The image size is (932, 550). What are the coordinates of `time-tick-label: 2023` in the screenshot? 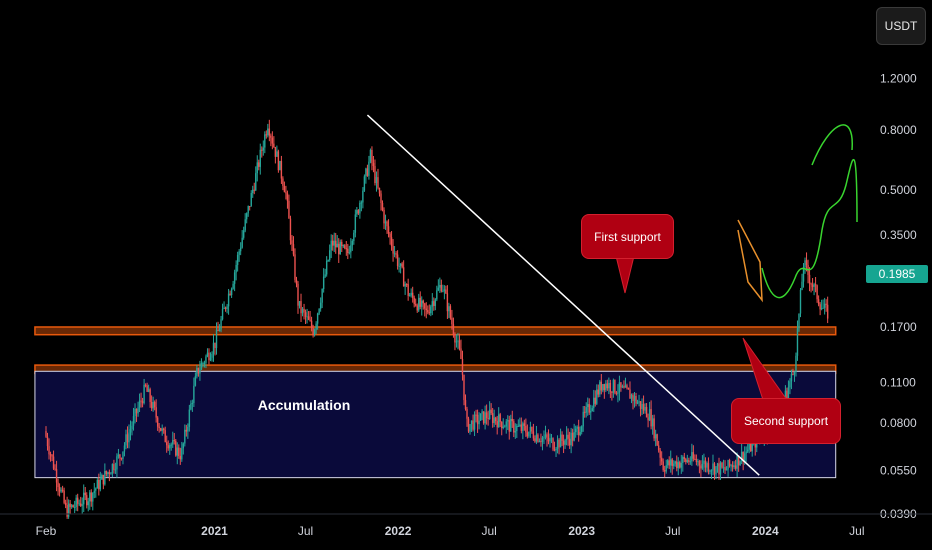 It's located at (581, 531).